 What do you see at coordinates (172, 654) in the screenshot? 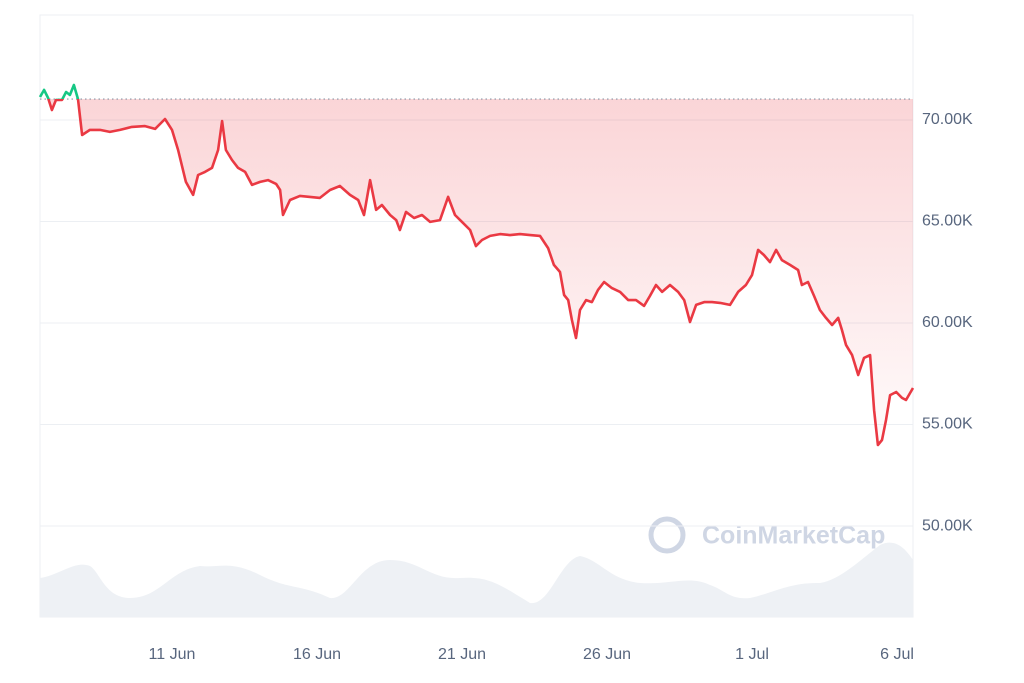
I see `x-tick-label: 11 Jun` at bounding box center [172, 654].